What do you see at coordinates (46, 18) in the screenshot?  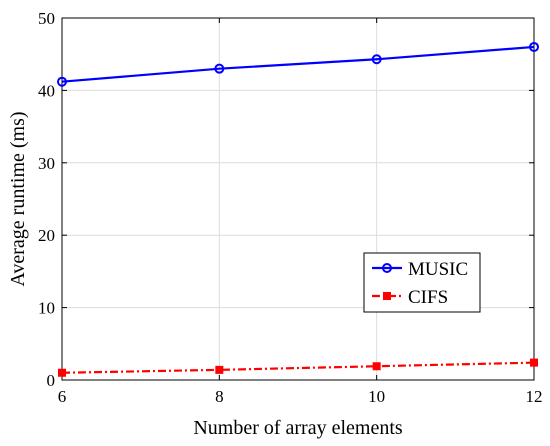 I see `y-tick-label: 50` at bounding box center [46, 18].